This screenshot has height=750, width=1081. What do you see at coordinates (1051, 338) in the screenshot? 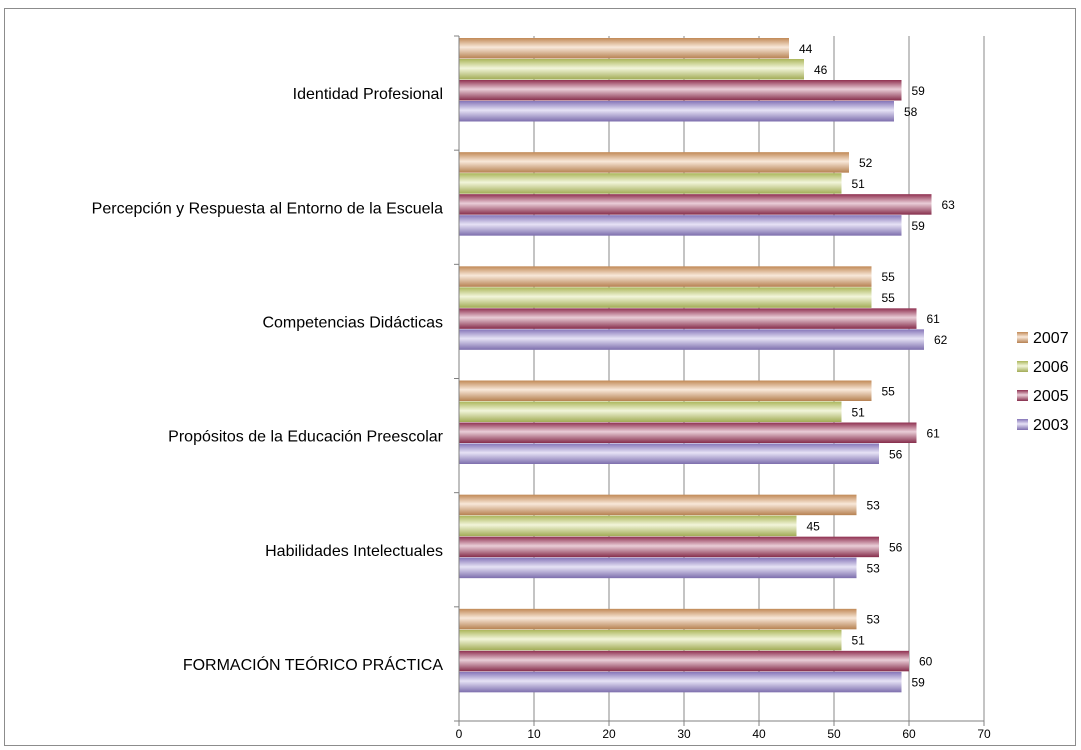
I see `legend-label: 2007` at bounding box center [1051, 338].